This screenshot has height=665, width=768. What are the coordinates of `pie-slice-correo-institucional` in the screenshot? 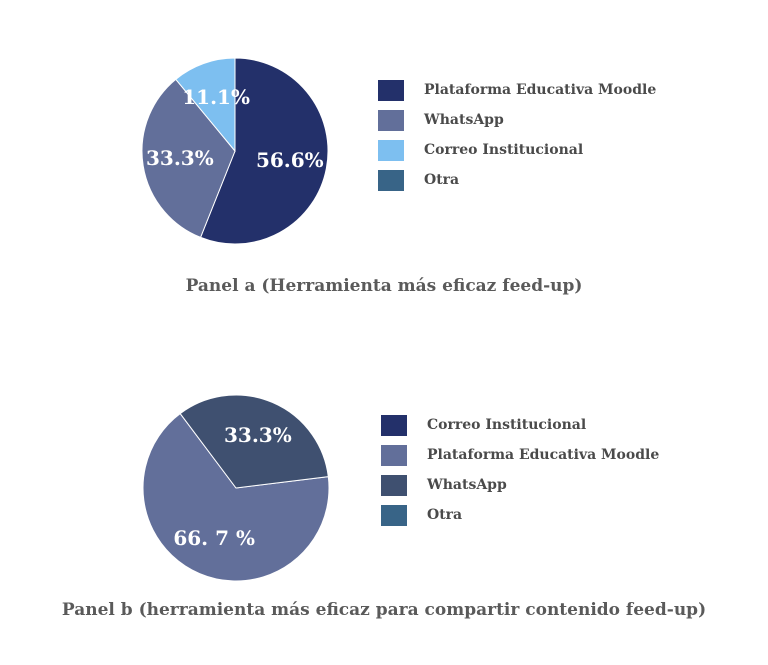 It's located at (205, 105).